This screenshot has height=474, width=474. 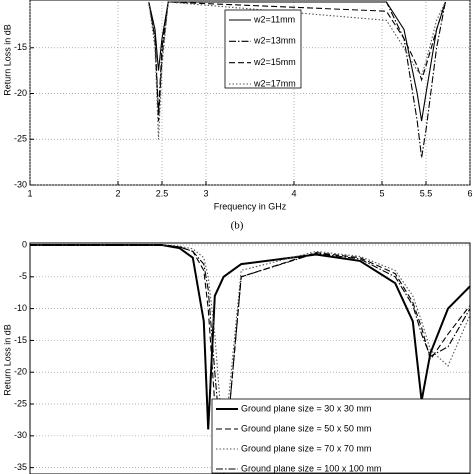 What do you see at coordinates (205, 193) in the screenshot?
I see `x-tick-label: 3` at bounding box center [205, 193].